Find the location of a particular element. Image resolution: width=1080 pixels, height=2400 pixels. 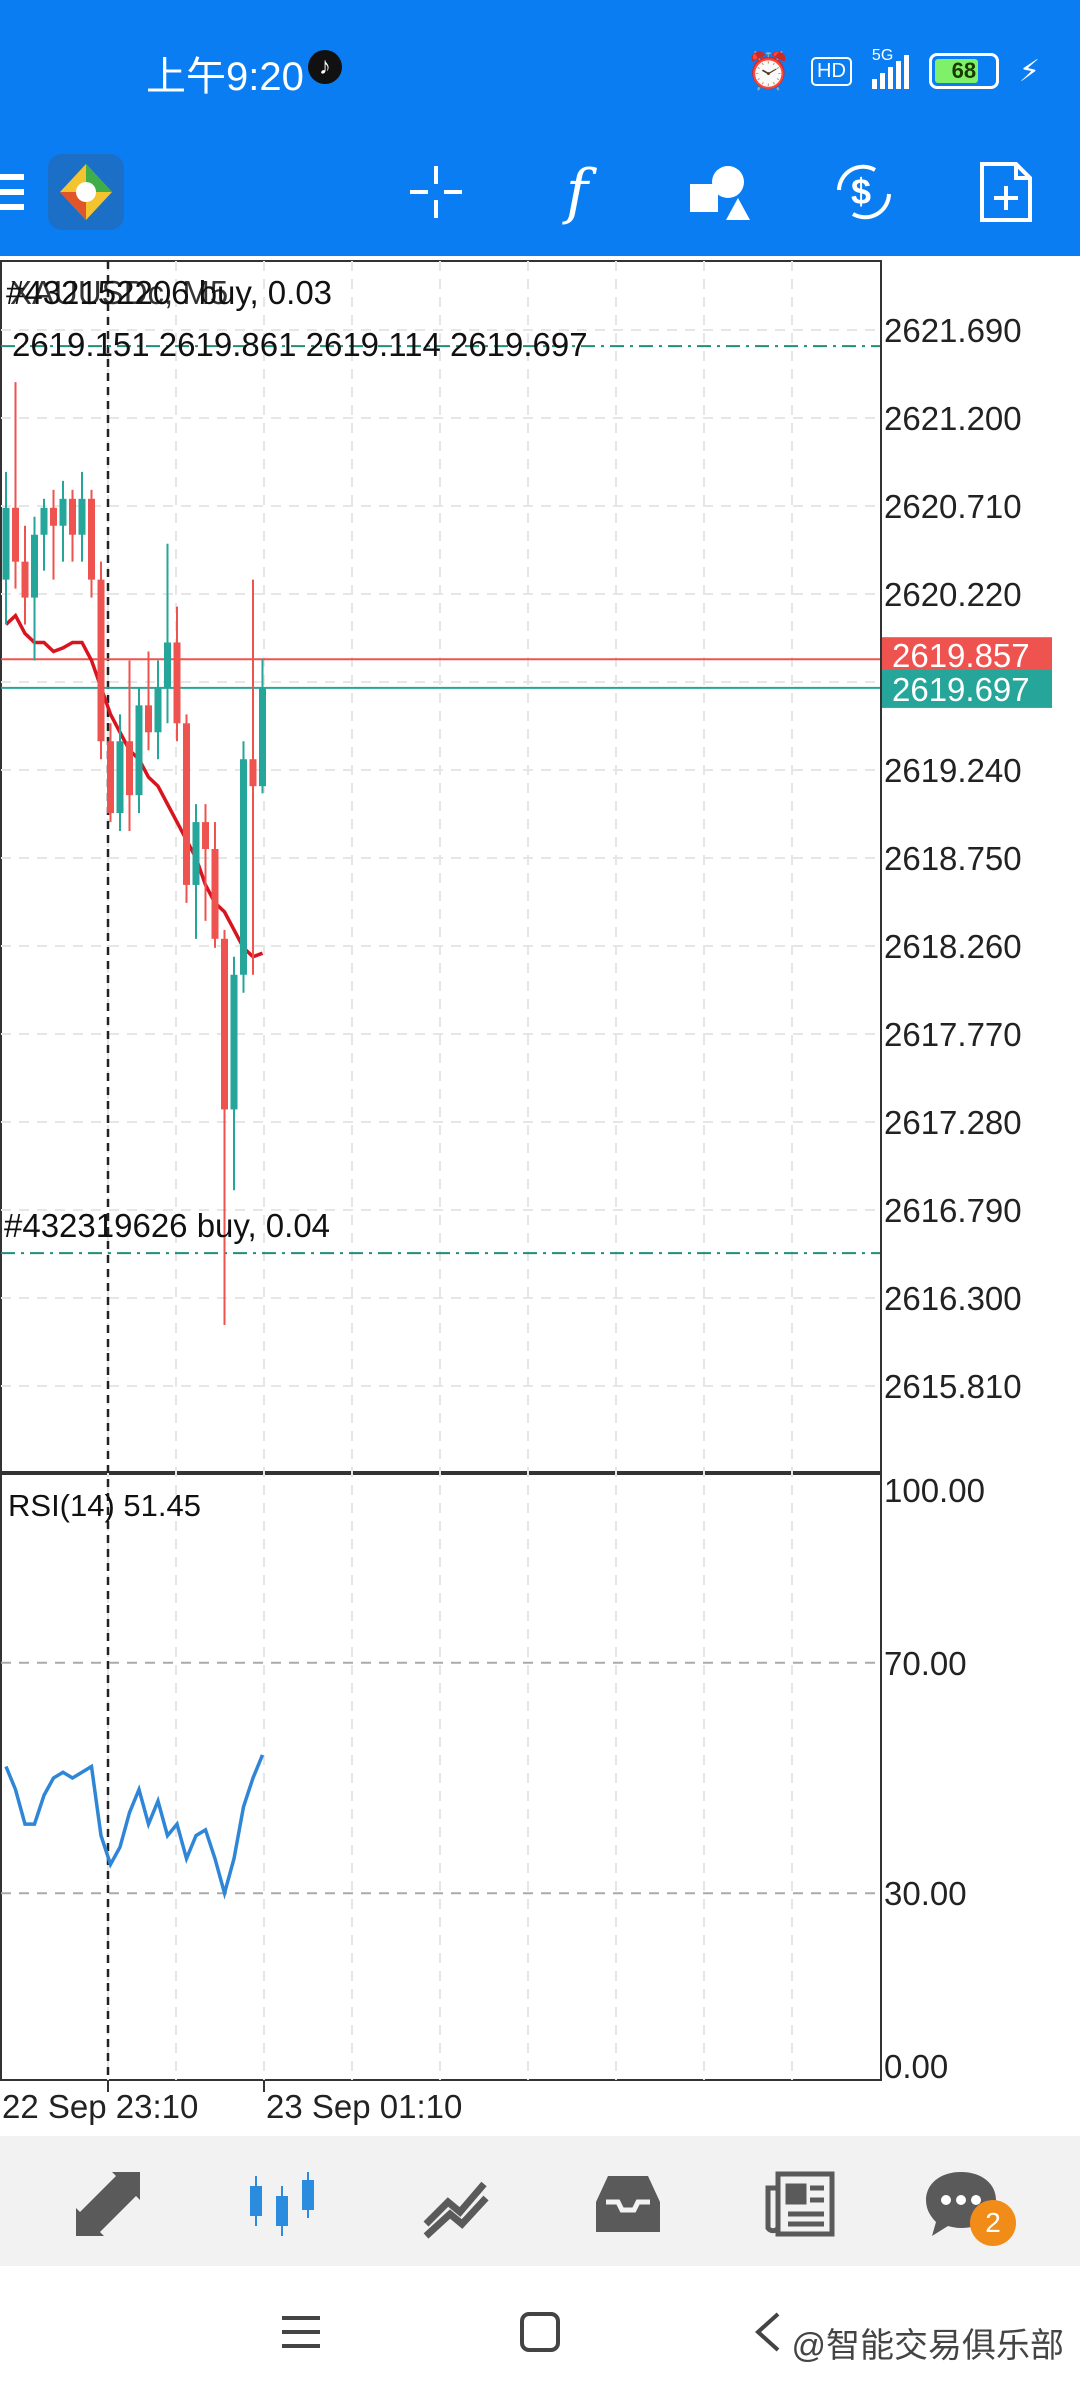

battery-level: 68 is located at coordinates (964, 70).